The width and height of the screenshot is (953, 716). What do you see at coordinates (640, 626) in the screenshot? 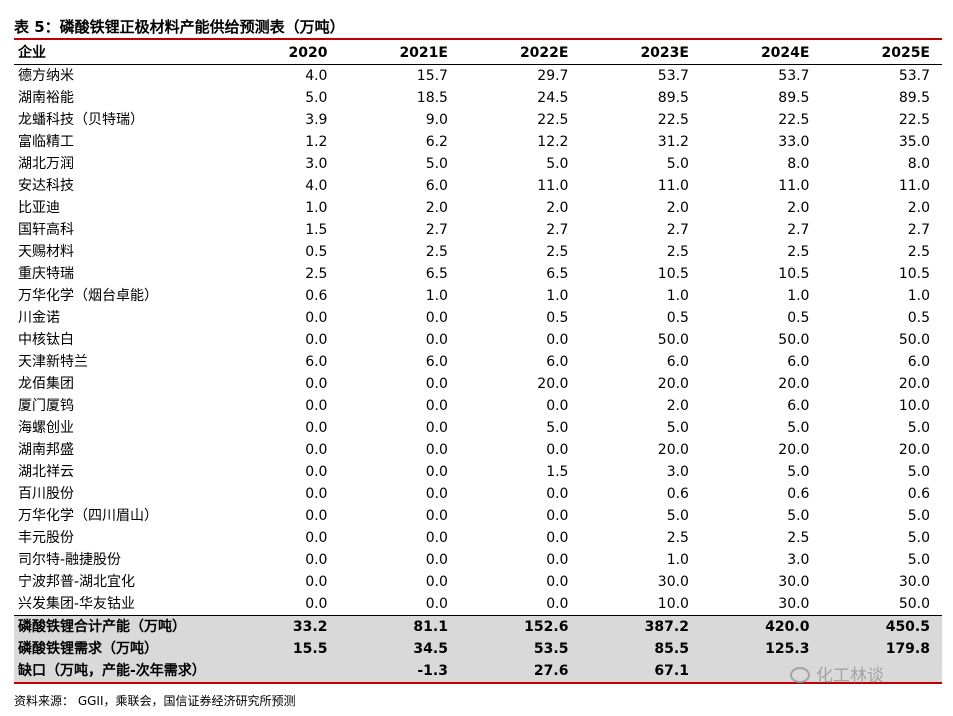
I see `summary-value: 387.2` at bounding box center [640, 626].